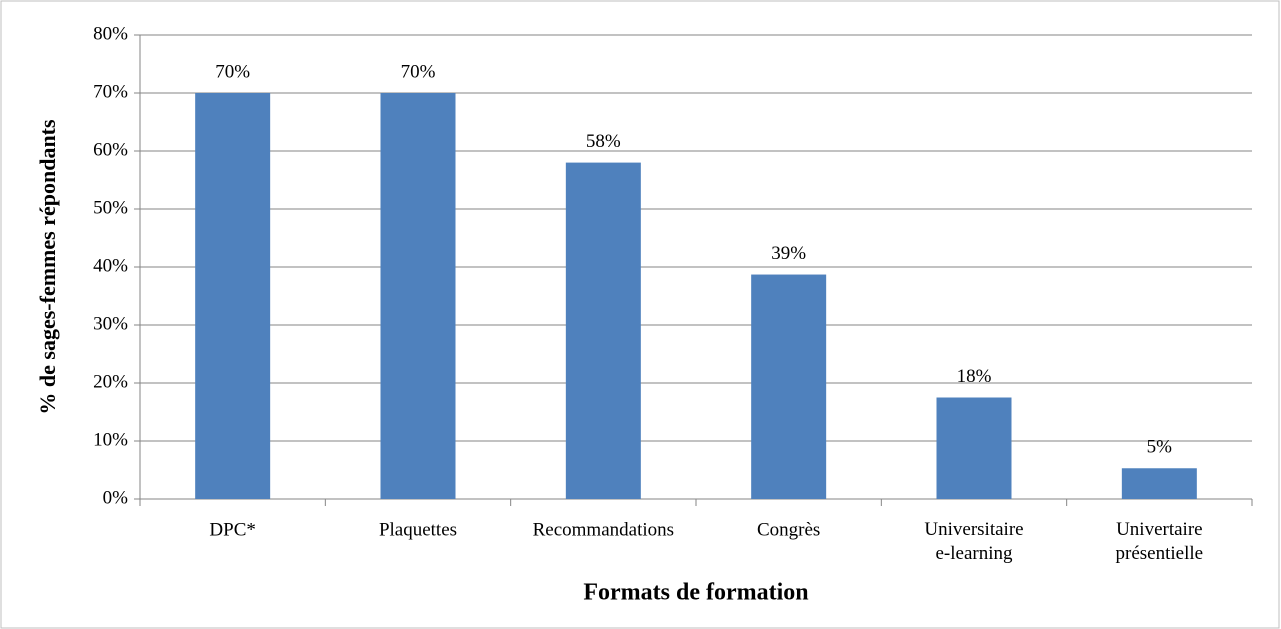 The width and height of the screenshot is (1281, 629). Describe the element at coordinates (788, 529) in the screenshot. I see `x-tick-label: Congrès` at that location.